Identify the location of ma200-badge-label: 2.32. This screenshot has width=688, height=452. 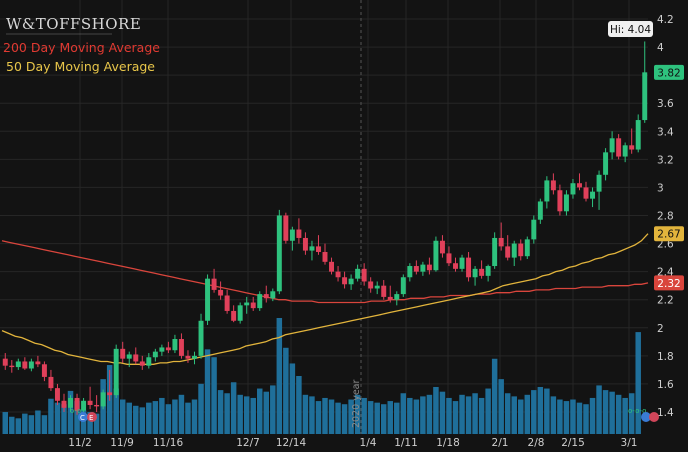
(668, 284).